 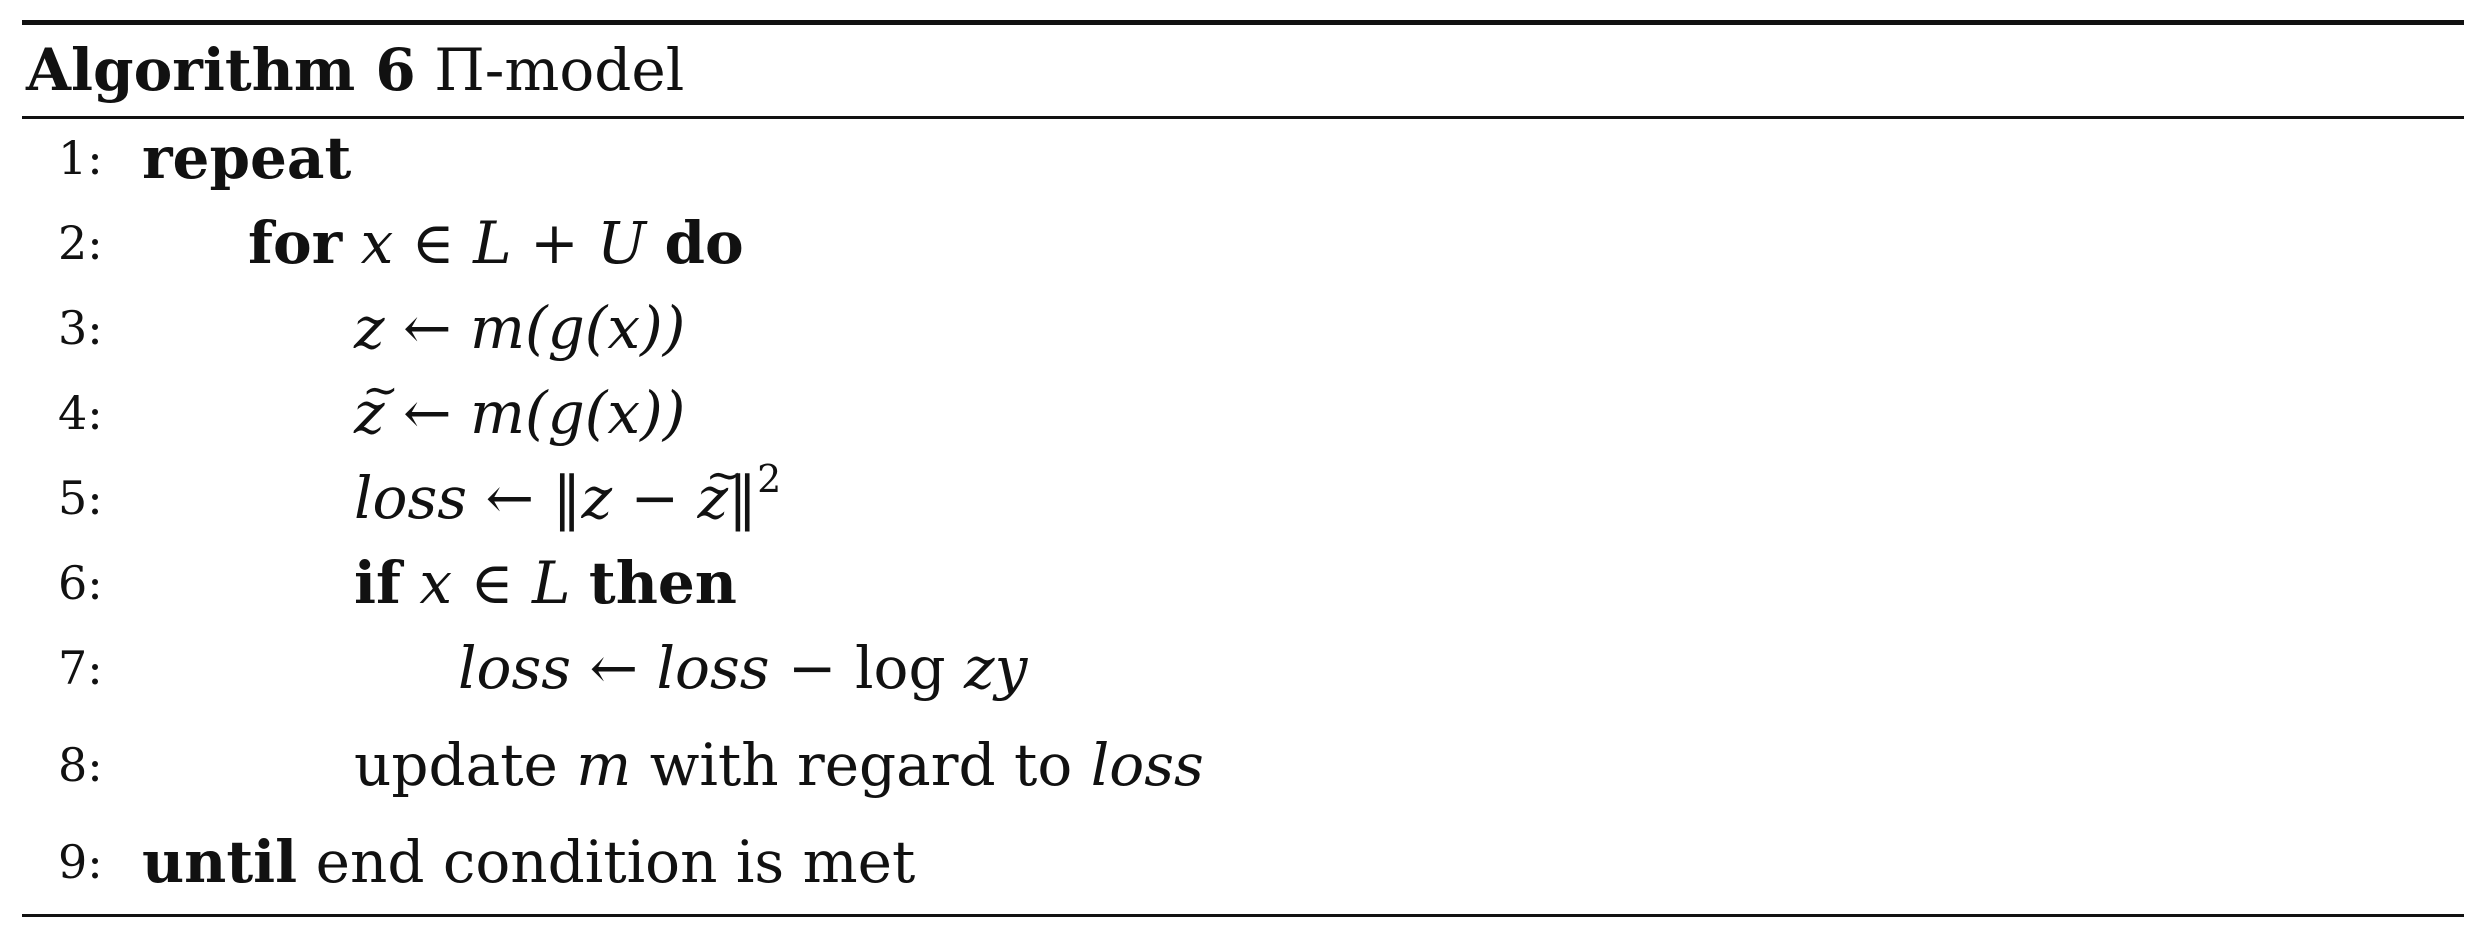 I want to click on keyword-do: do, so click(x=704, y=243).